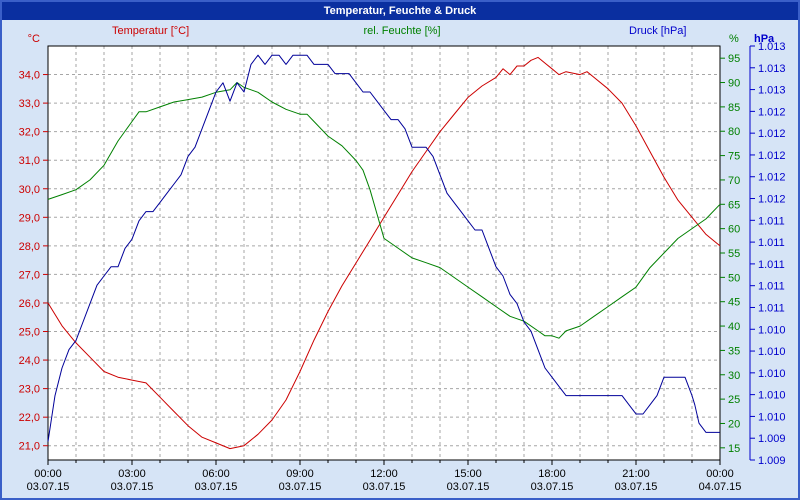 The height and width of the screenshot is (500, 800). I want to click on x-axis-time-label: 09:00, so click(300, 474).